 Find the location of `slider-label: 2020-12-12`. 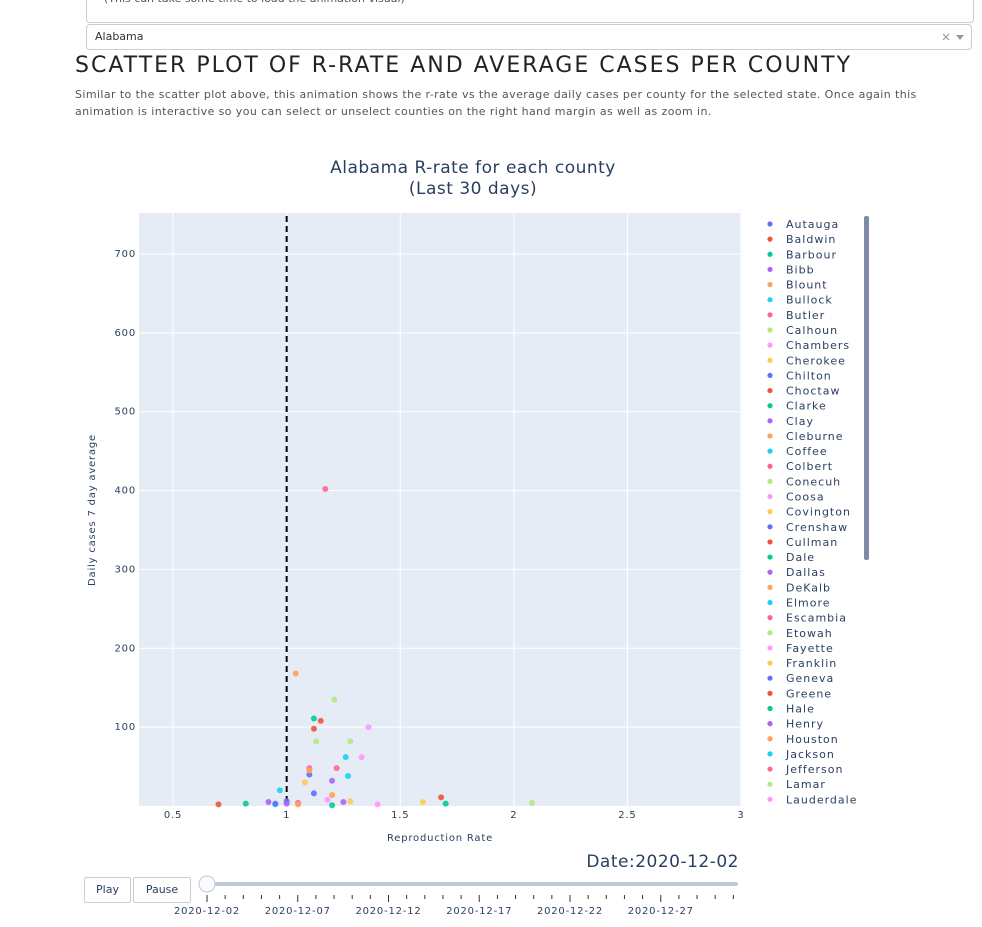

slider-label: 2020-12-12 is located at coordinates (388, 911).